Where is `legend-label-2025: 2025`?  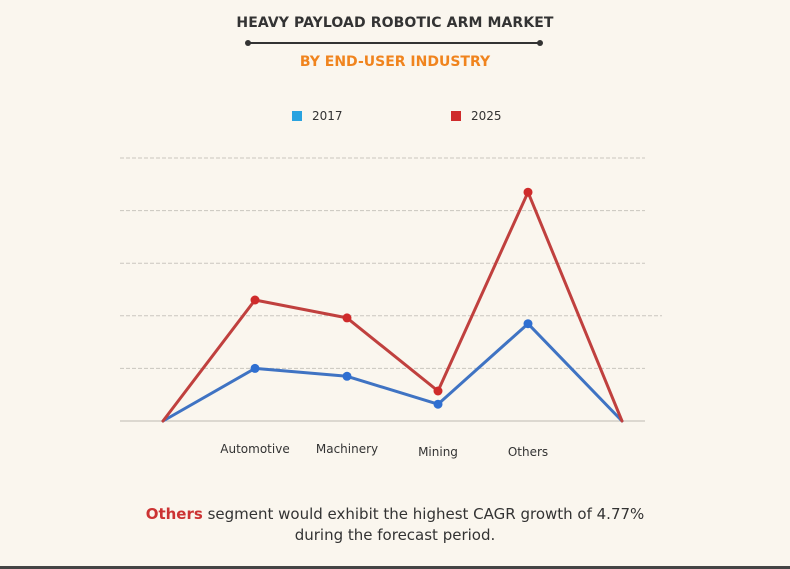
legend-label-2025: 2025 is located at coordinates (486, 116).